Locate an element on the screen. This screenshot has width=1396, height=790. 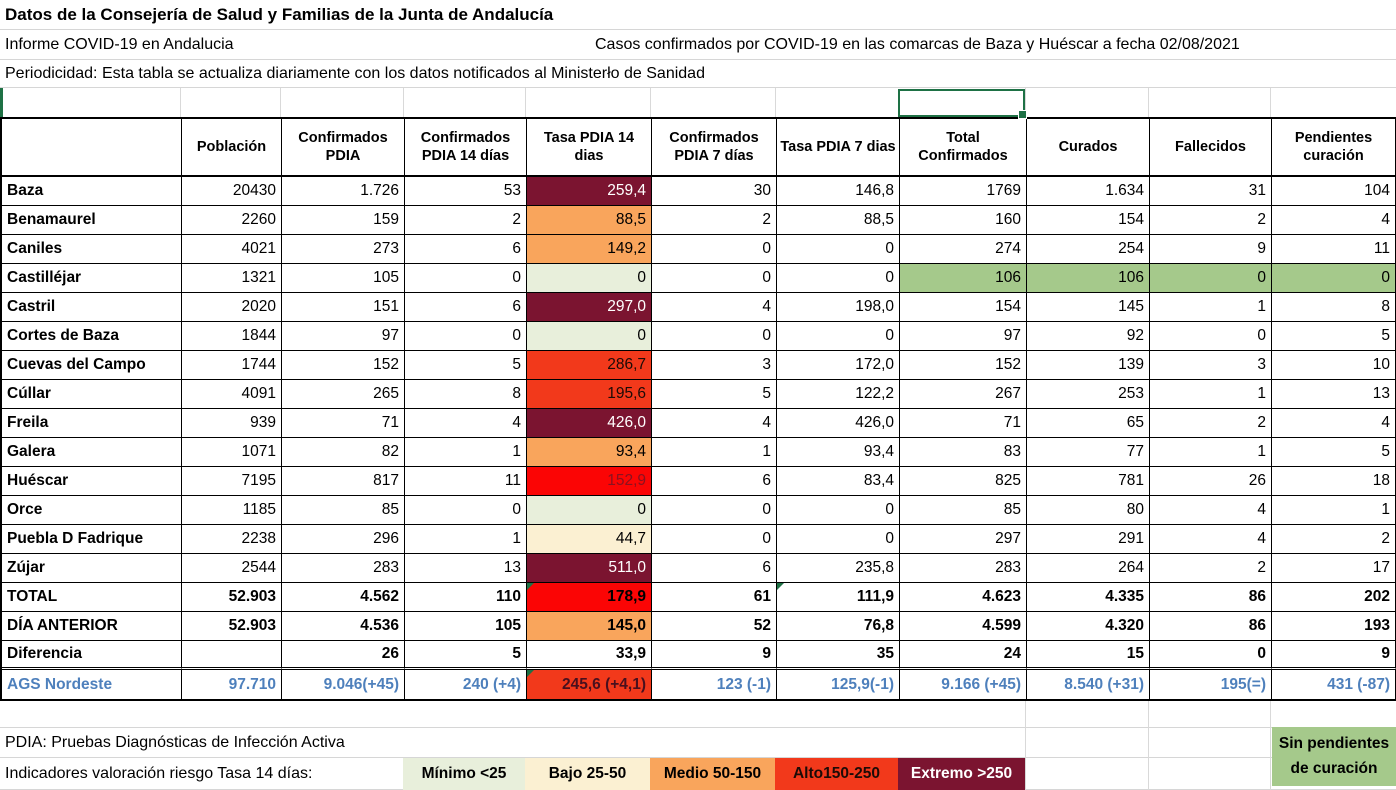
row-label: DÍA ANTERIOR is located at coordinates (92, 626).